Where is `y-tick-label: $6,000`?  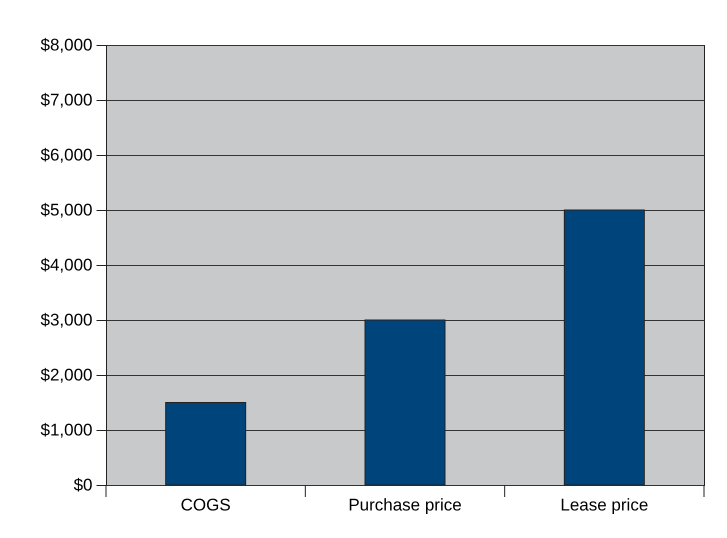 y-tick-label: $6,000 is located at coordinates (66, 155).